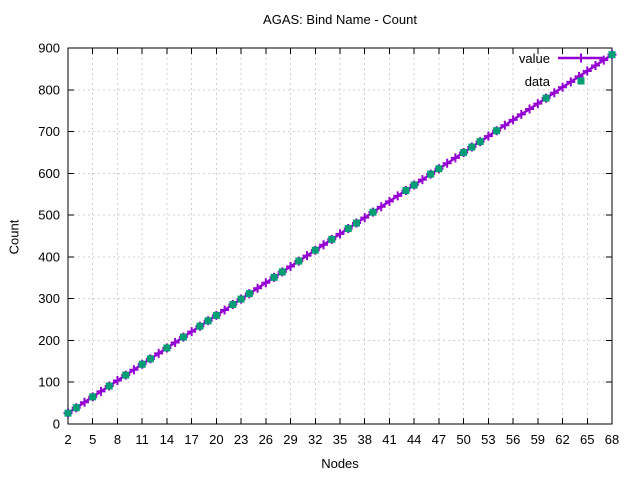 The image size is (640, 480). Describe the element at coordinates (49, 236) in the screenshot. I see `y-tick-labels: 0 100 200 300 400 500 600 700 800 900` at that location.